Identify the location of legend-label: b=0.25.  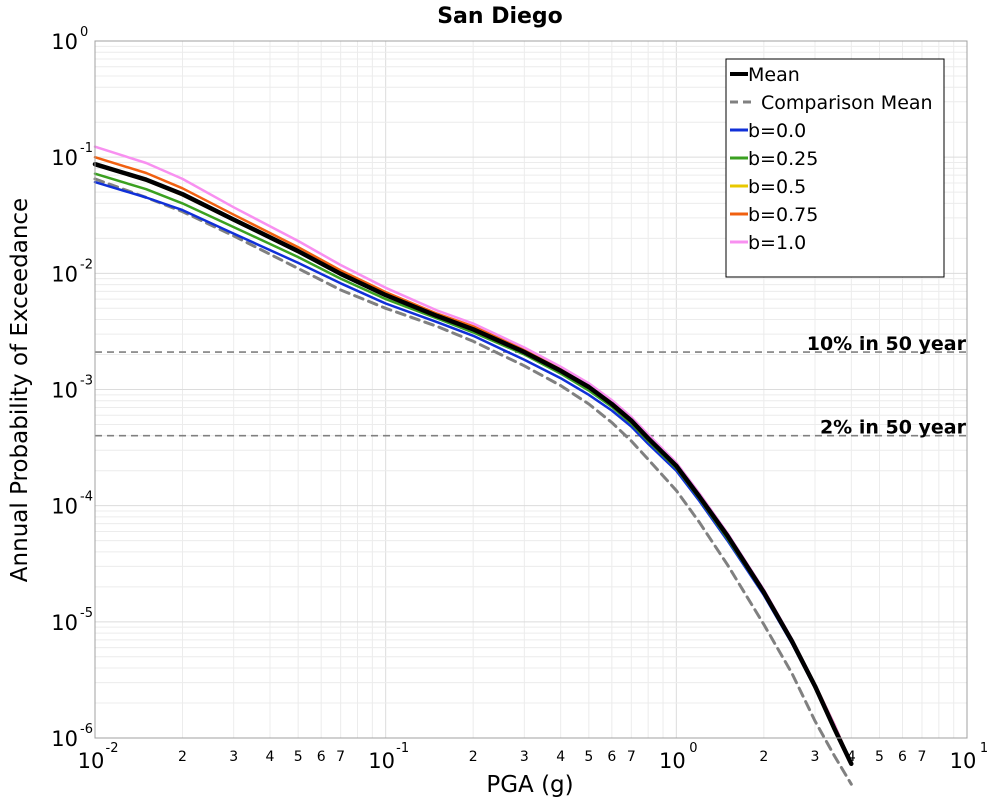
(783, 159).